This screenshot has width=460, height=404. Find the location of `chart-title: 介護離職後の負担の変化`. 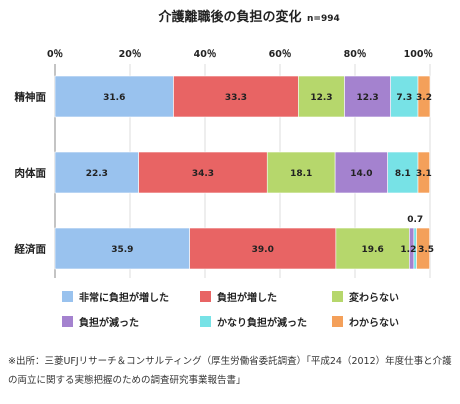

chart-title: 介護離職後の負担の変化 is located at coordinates (229, 17).